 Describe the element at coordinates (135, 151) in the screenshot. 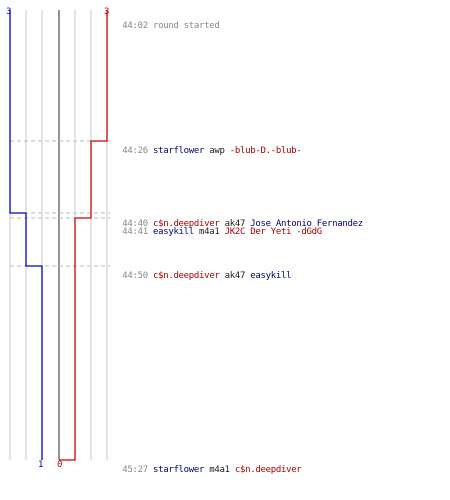

I see `event-time: 44:26` at that location.